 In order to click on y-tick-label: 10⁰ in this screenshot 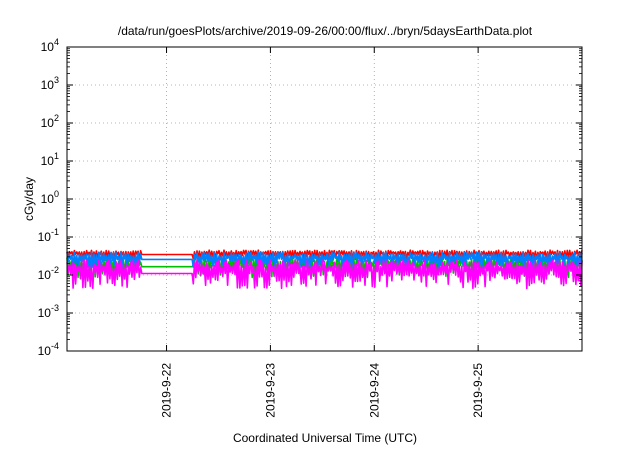, I will do `click(50, 197)`.